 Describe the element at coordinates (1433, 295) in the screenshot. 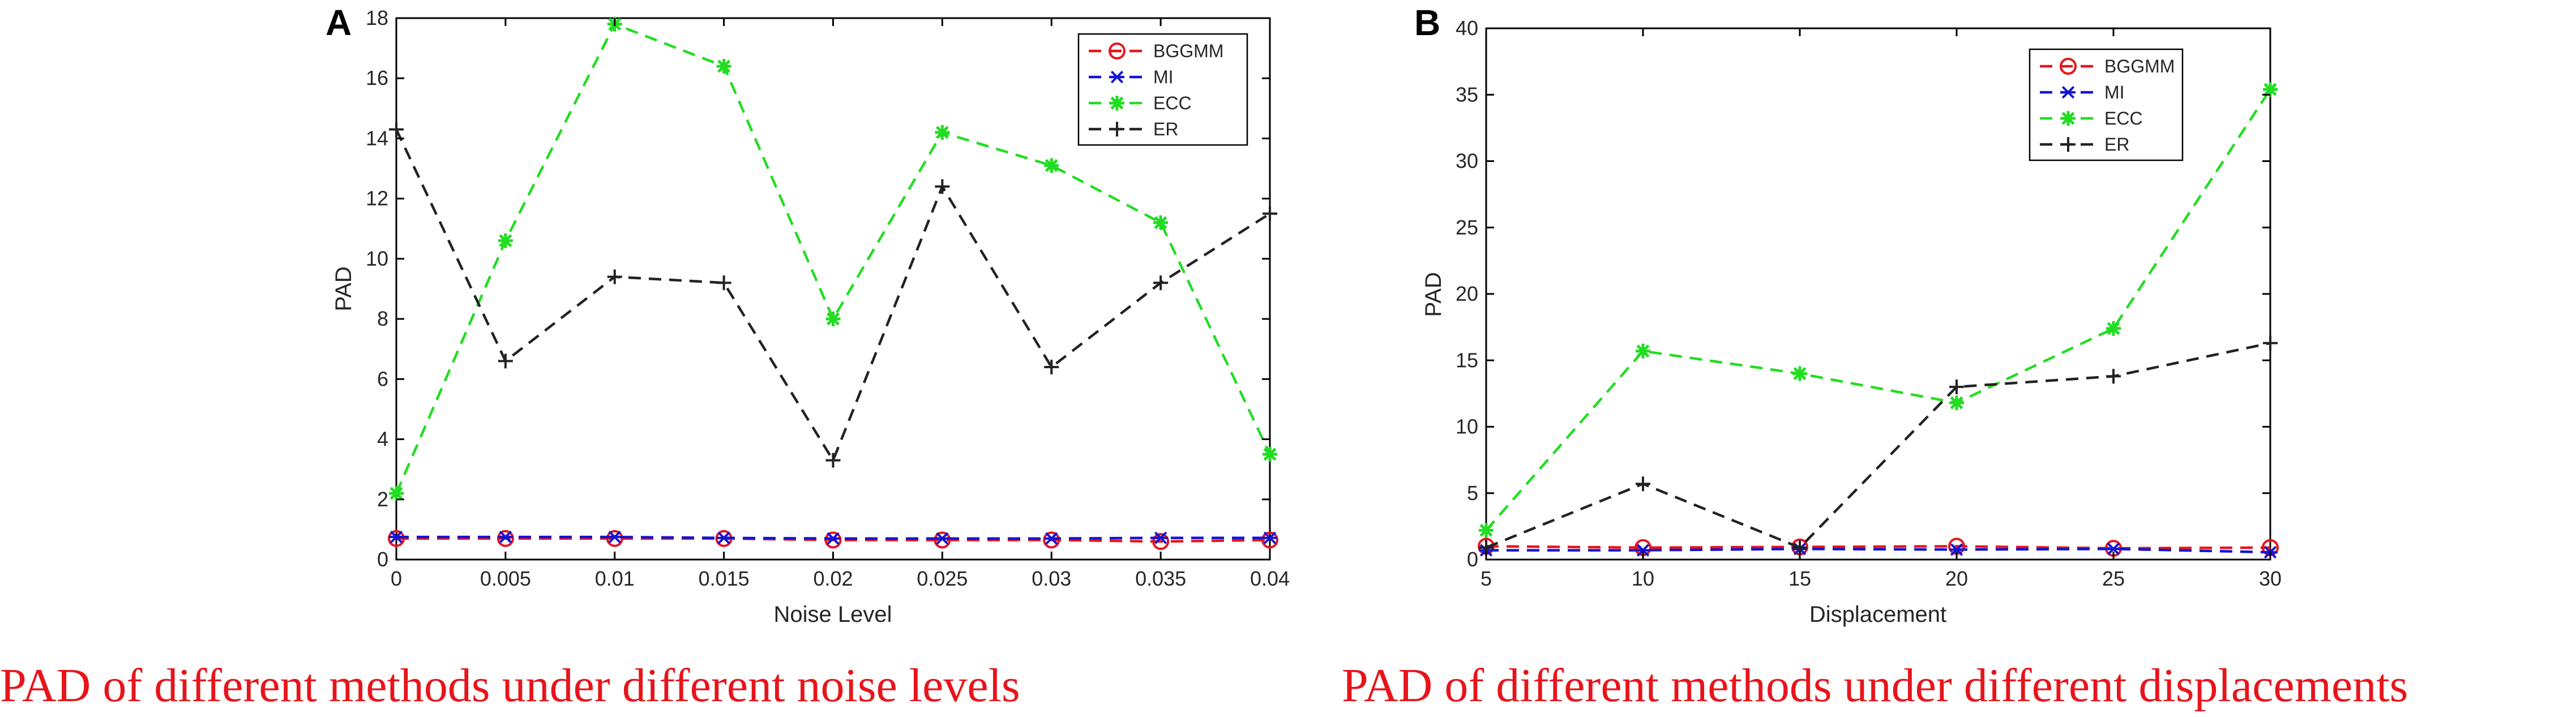

I see `y-axis-label: PAD` at that location.